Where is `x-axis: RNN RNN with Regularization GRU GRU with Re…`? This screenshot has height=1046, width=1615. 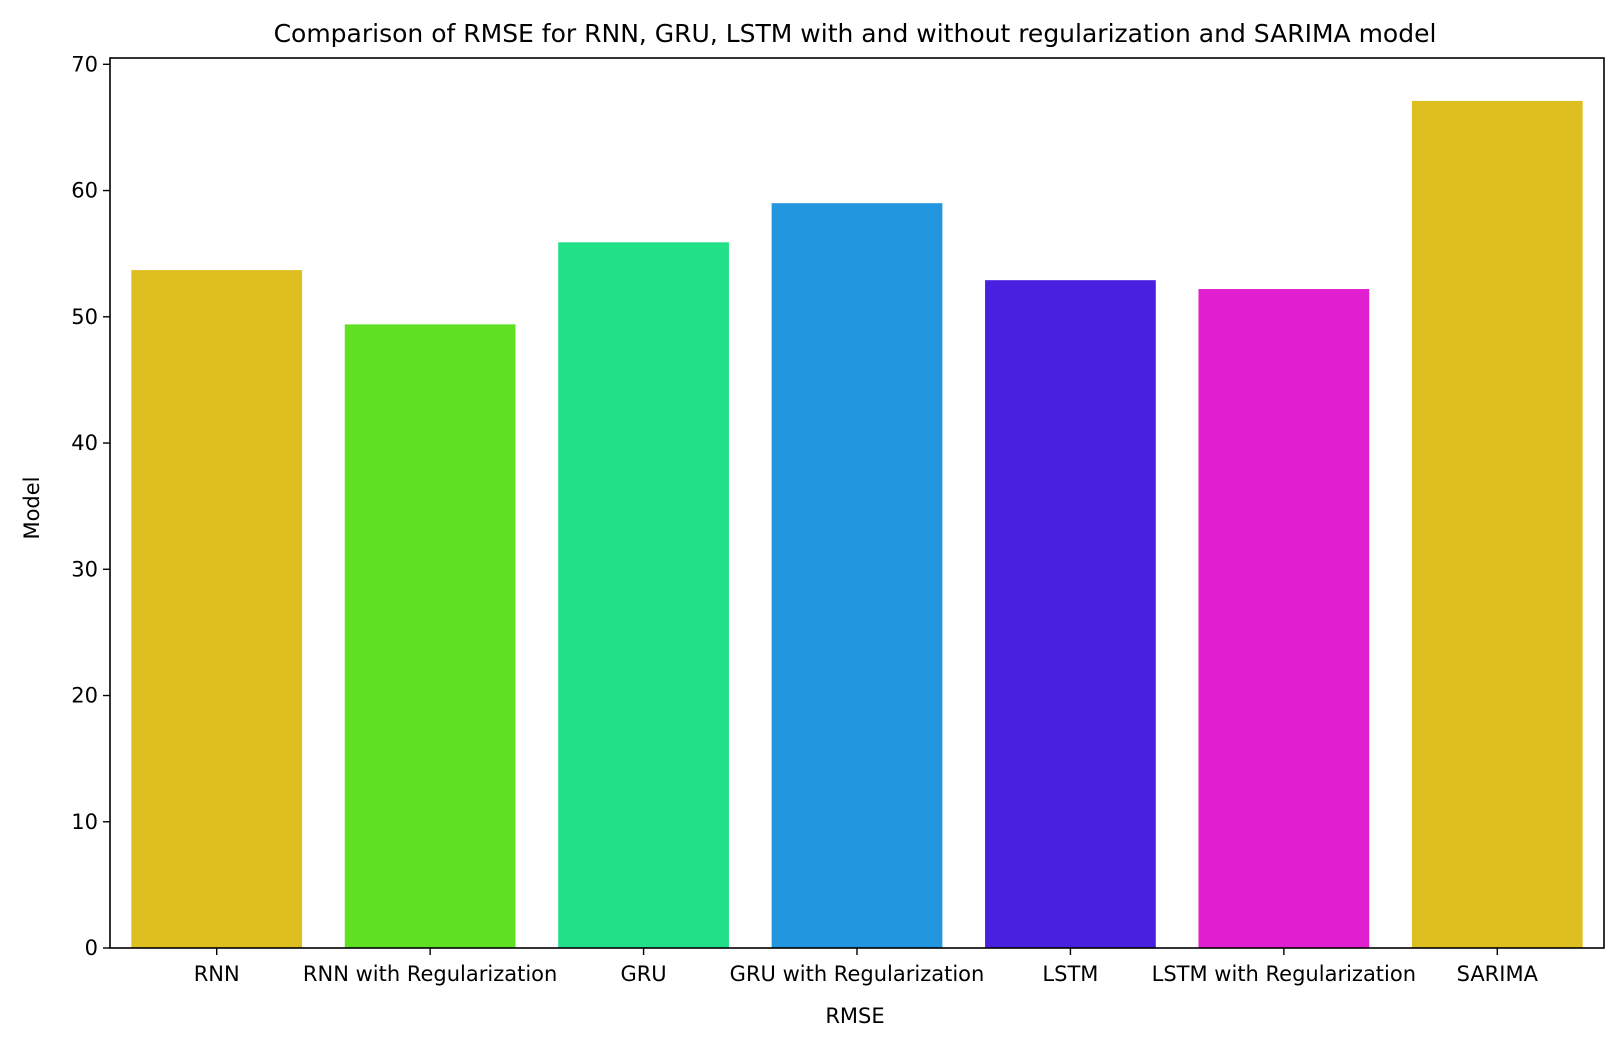 x-axis: RNN RNN with Regularization GRU GRU with Re… is located at coordinates (866, 967).